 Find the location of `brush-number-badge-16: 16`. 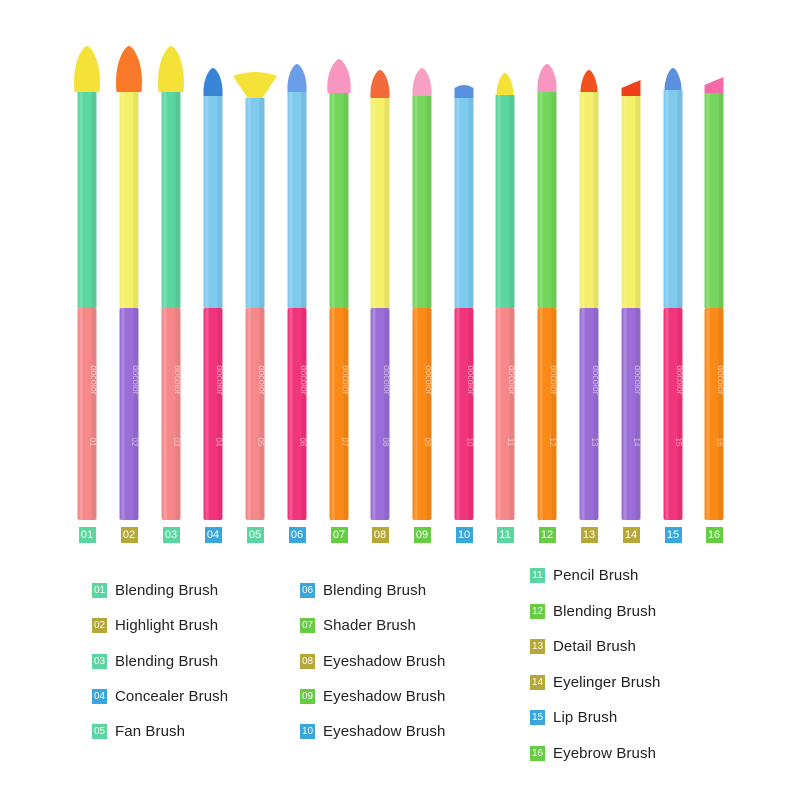

brush-number-badge-16: 16 is located at coordinates (714, 535).